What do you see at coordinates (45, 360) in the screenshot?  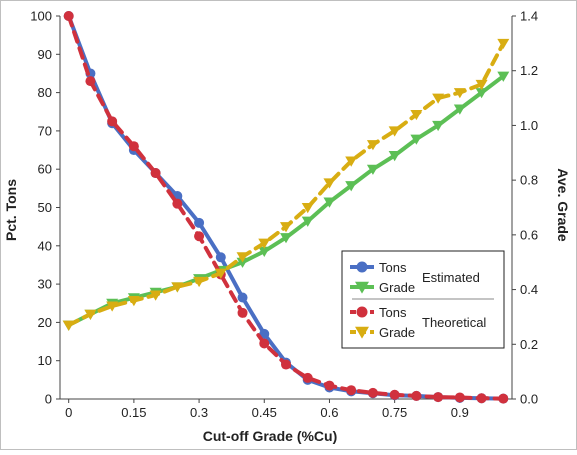 I see `y-left-tick-label: 10` at bounding box center [45, 360].